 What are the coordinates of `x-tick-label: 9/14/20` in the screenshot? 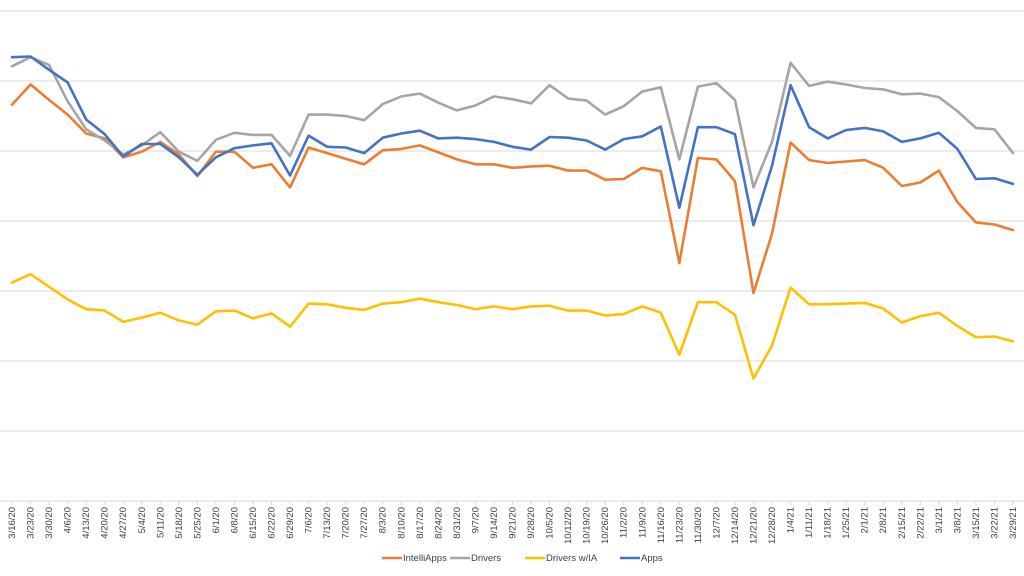 It's located at (494, 523).